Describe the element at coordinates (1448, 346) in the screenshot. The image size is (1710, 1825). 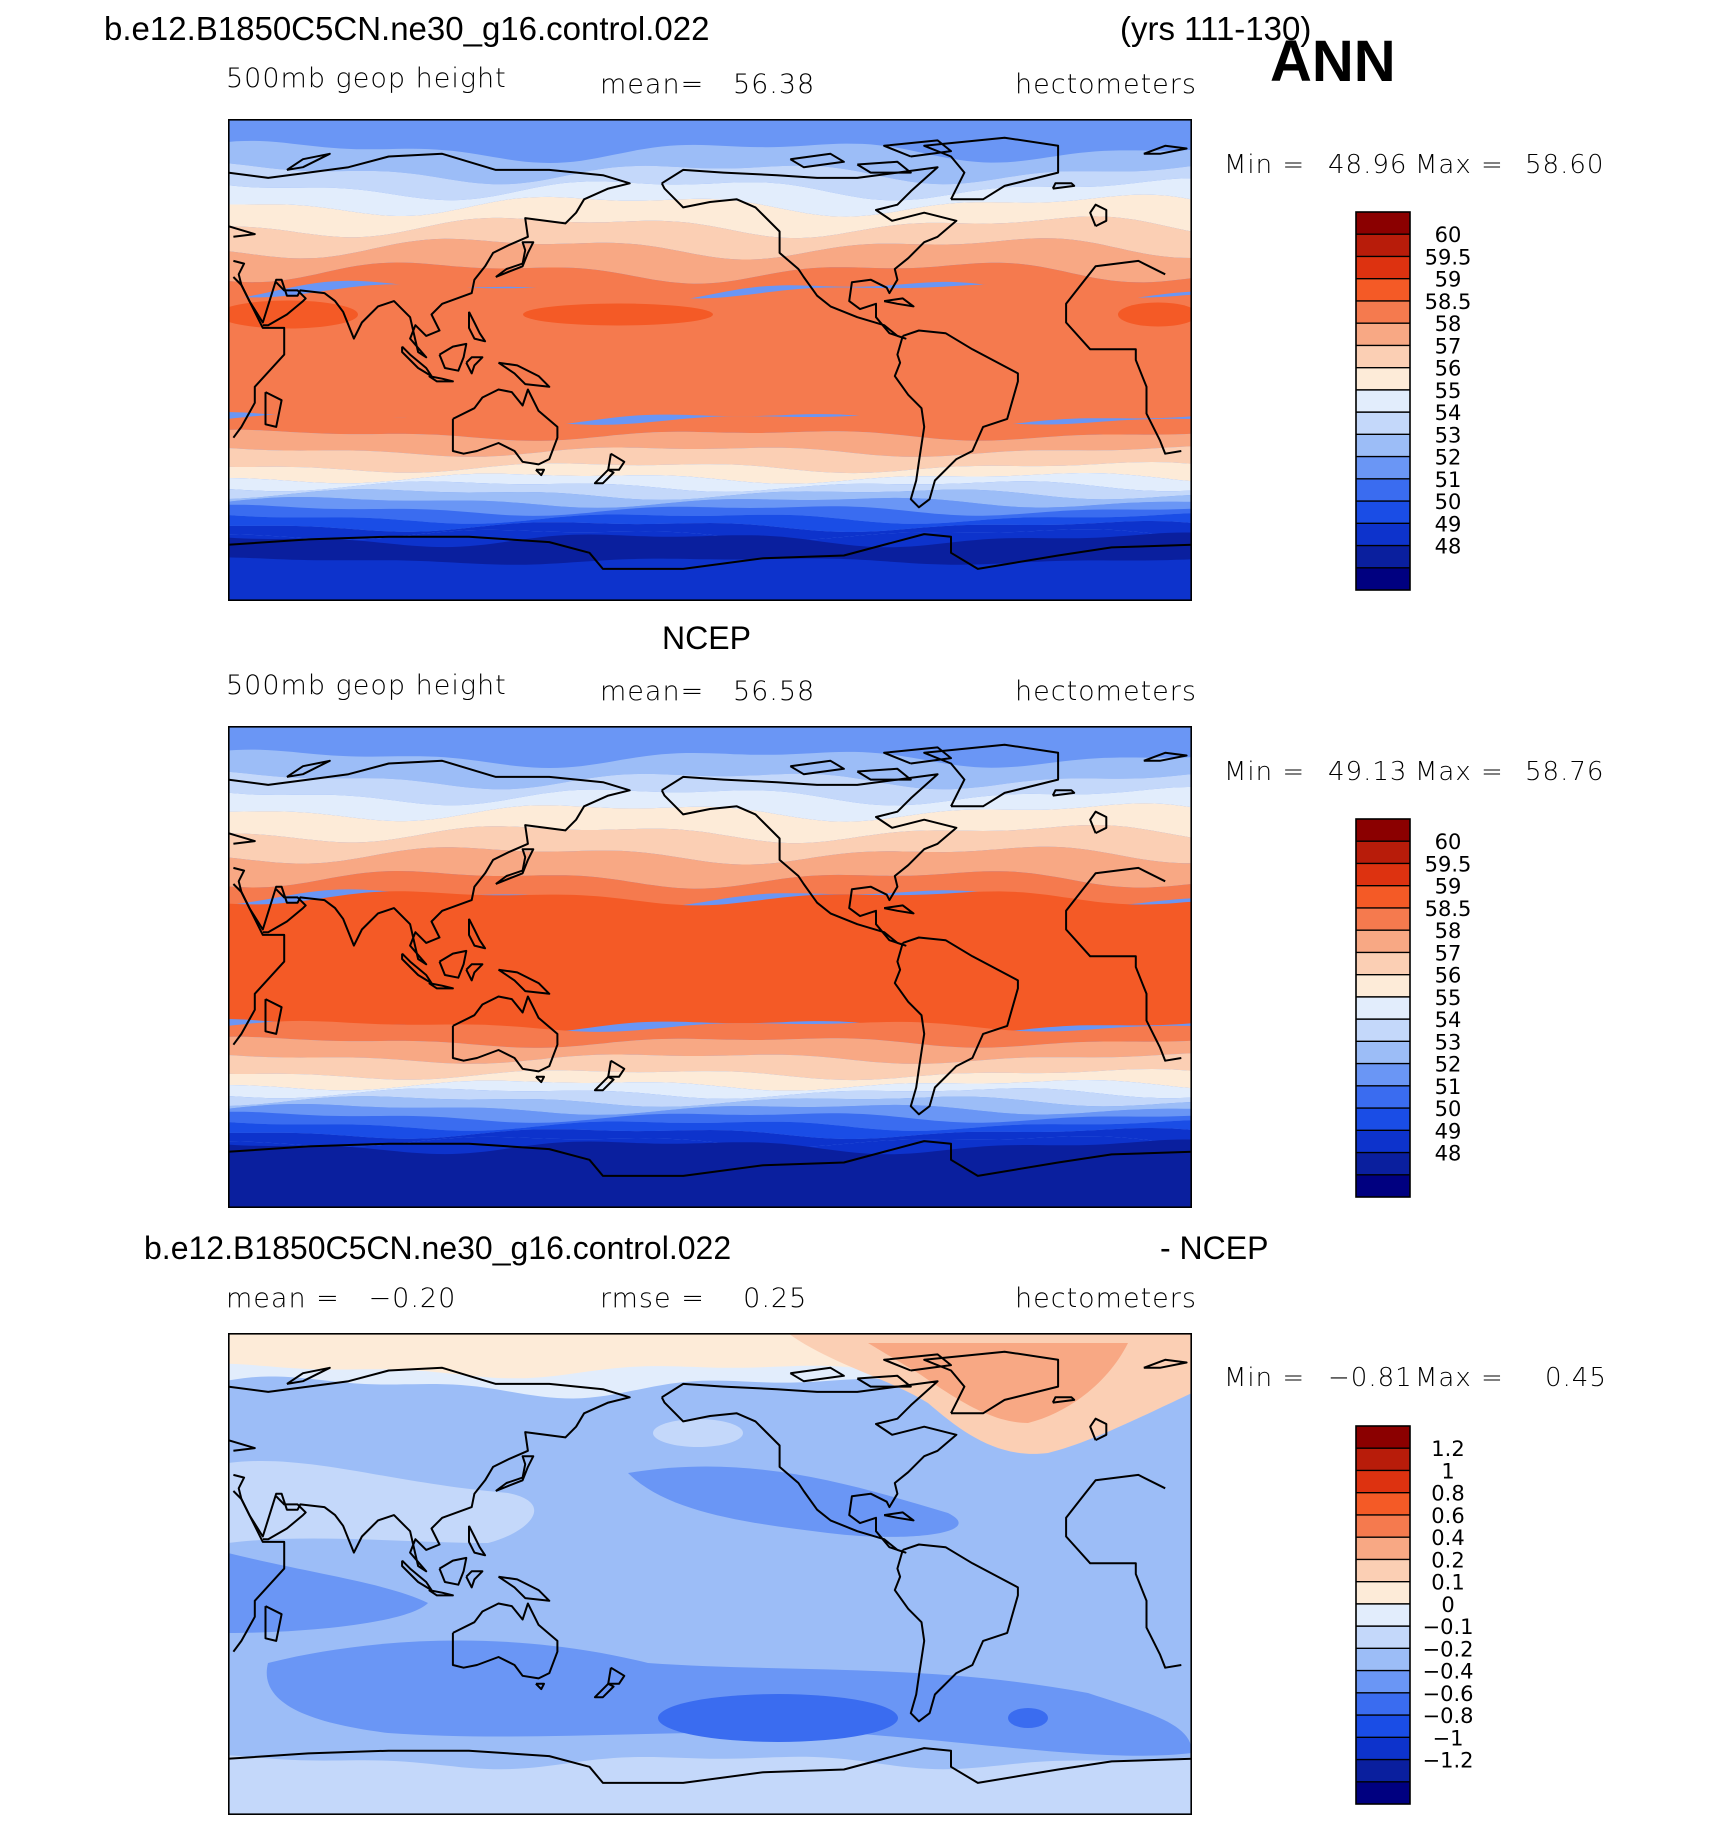
I see `colorbar-1-label: 57` at that location.